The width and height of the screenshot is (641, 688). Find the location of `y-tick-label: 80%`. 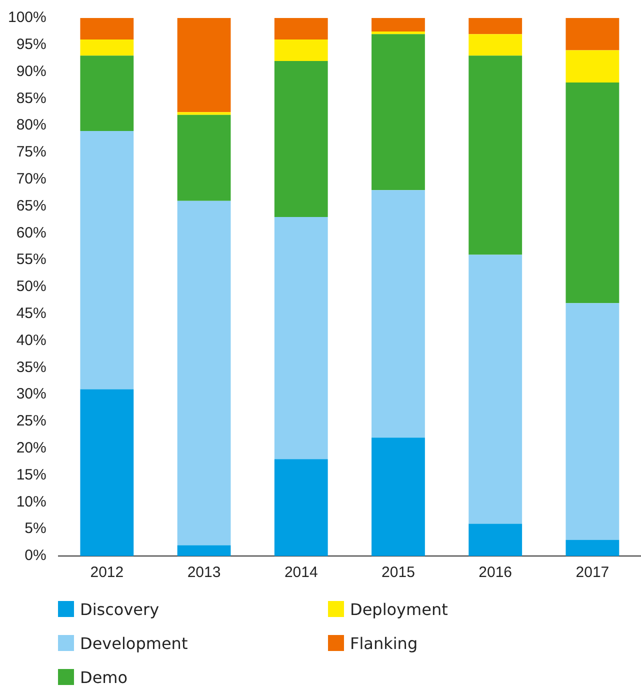

y-tick-label: 80% is located at coordinates (31, 125).